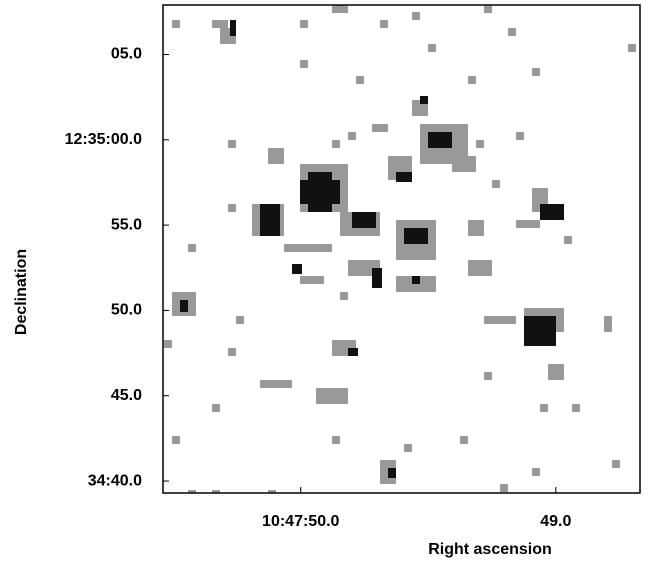  What do you see at coordinates (490, 549) in the screenshot?
I see `x-axis-label: Right ascension` at bounding box center [490, 549].